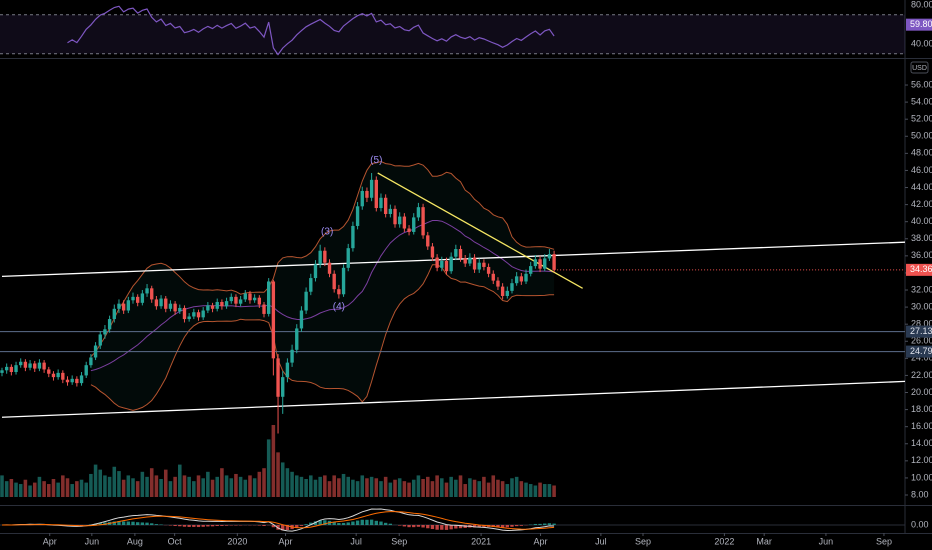  I want to click on currency: USD, so click(919, 68).